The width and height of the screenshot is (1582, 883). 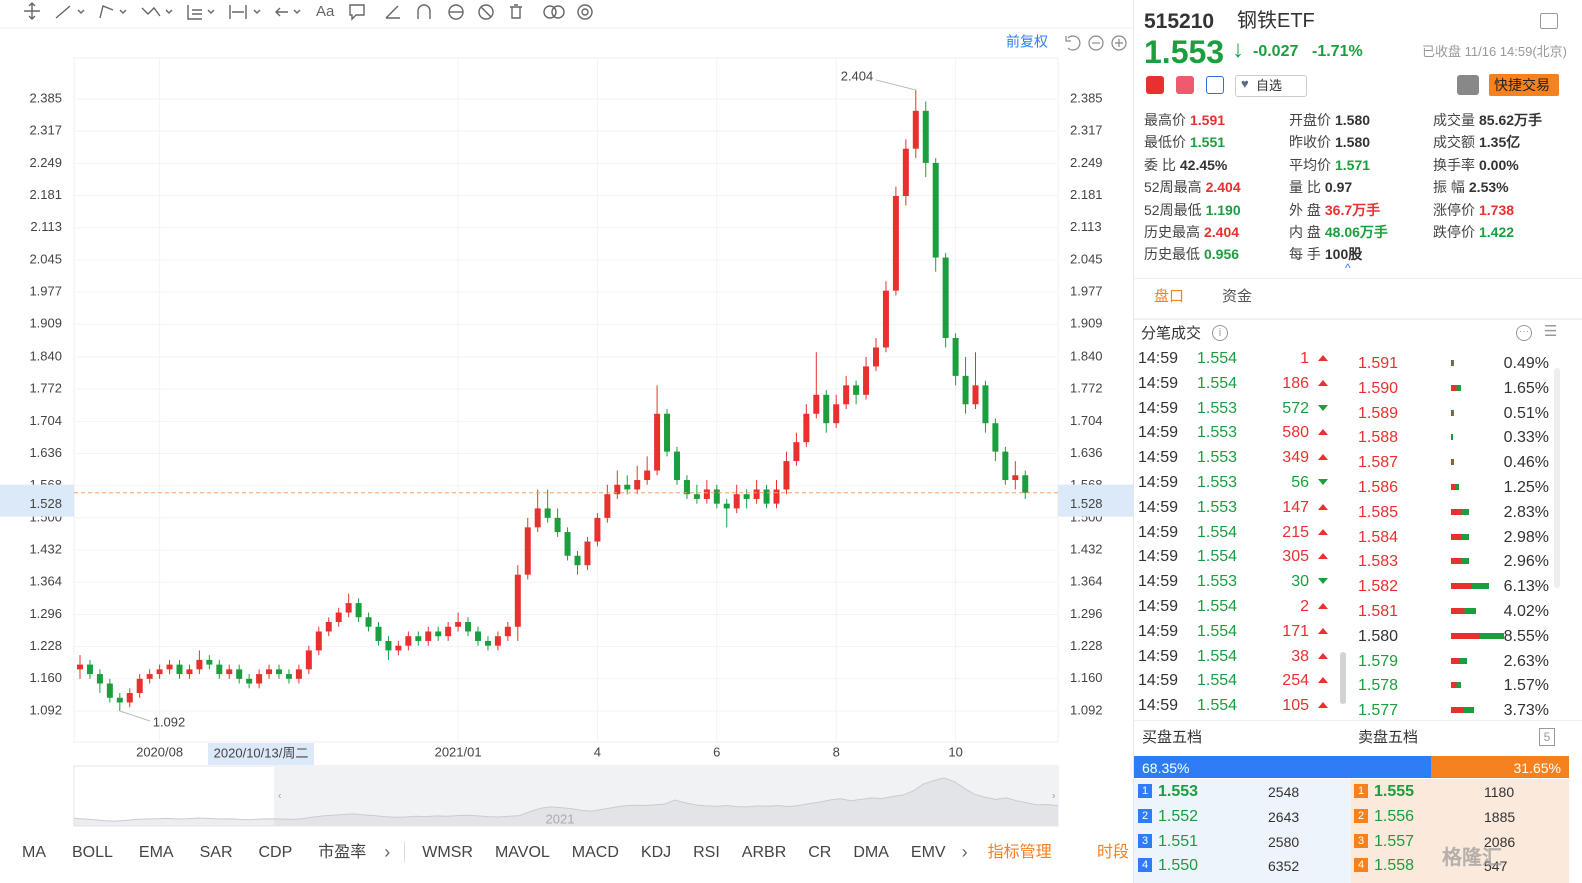 I want to click on indicator-tab: MA, so click(x=34, y=852).